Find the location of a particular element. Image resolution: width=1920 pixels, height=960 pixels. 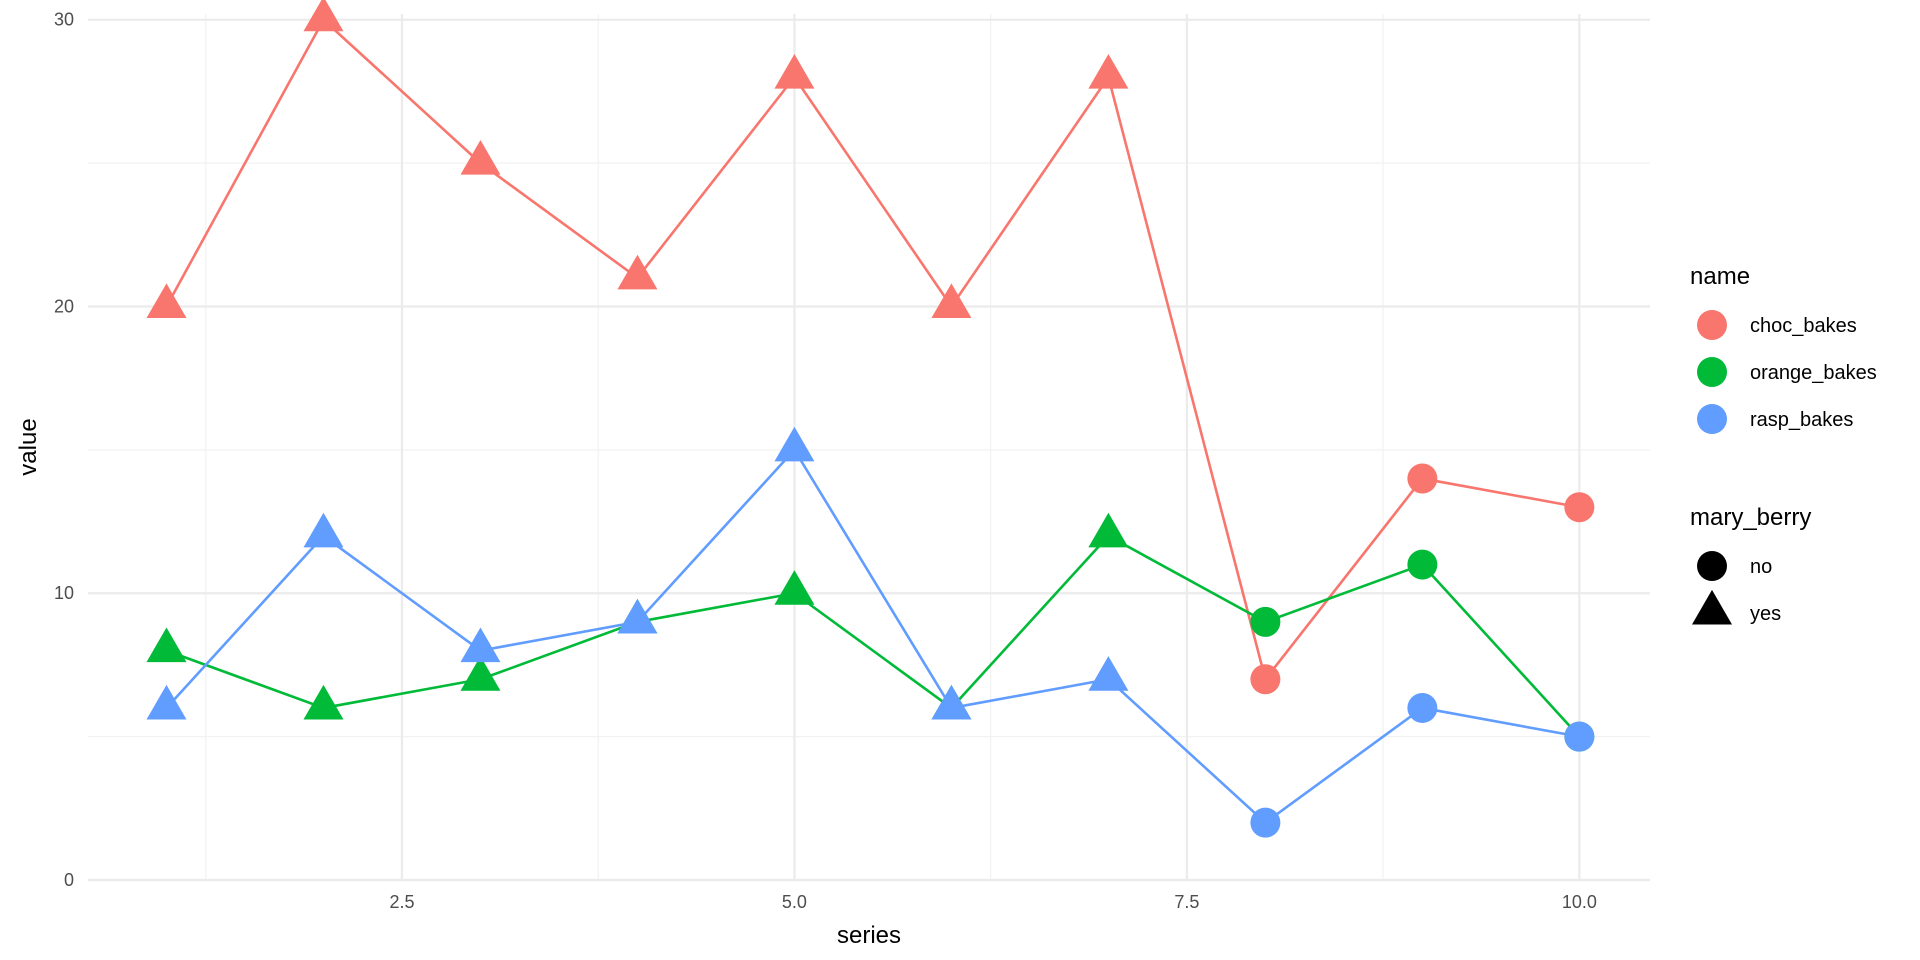

legend-label-yes: yes is located at coordinates (1765, 614).